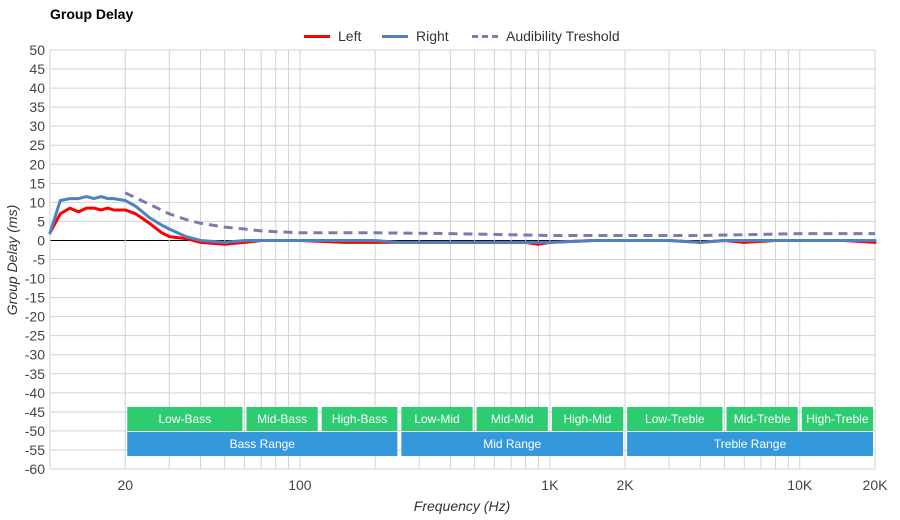  I want to click on y-tick-label: 5, so click(41, 221).